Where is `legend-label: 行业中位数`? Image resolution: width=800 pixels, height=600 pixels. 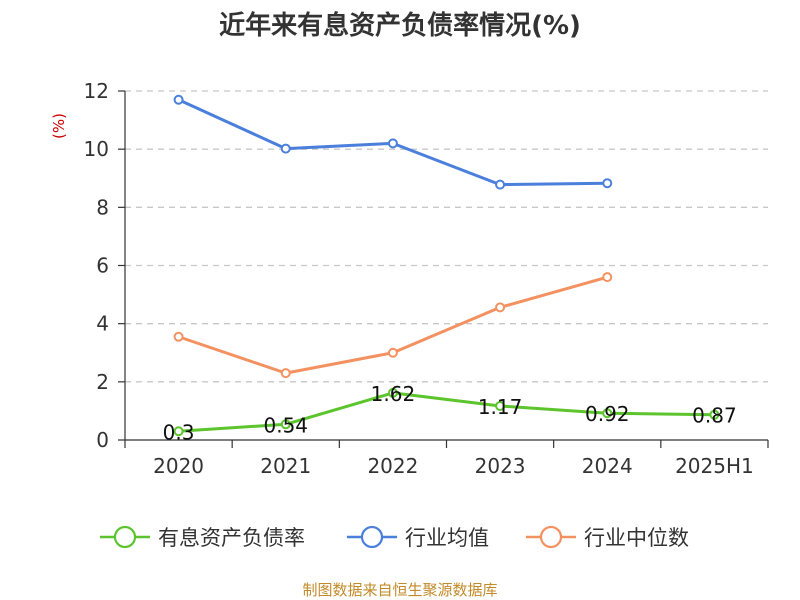
legend-label: 行业中位数 is located at coordinates (636, 538).